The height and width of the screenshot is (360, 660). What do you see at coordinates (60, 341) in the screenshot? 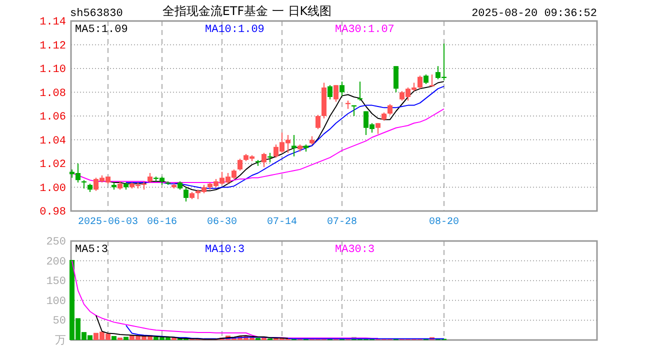
I see `y-tick-label: 万` at bounding box center [60, 341].